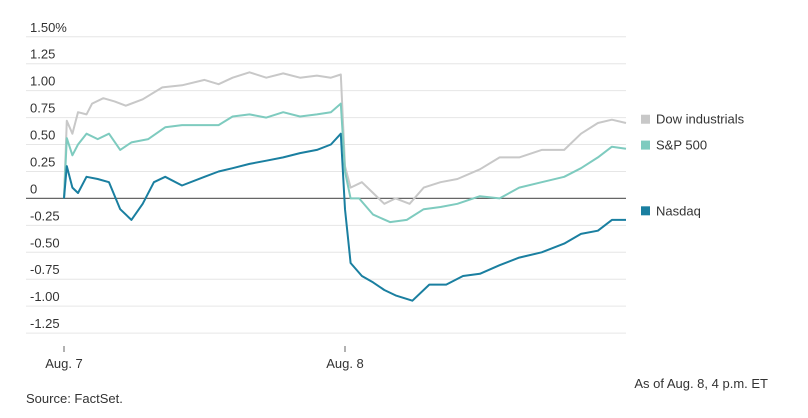 This screenshot has width=808, height=418. Describe the element at coordinates (45, 269) in the screenshot. I see `y-tick-label: -0.75` at that location.